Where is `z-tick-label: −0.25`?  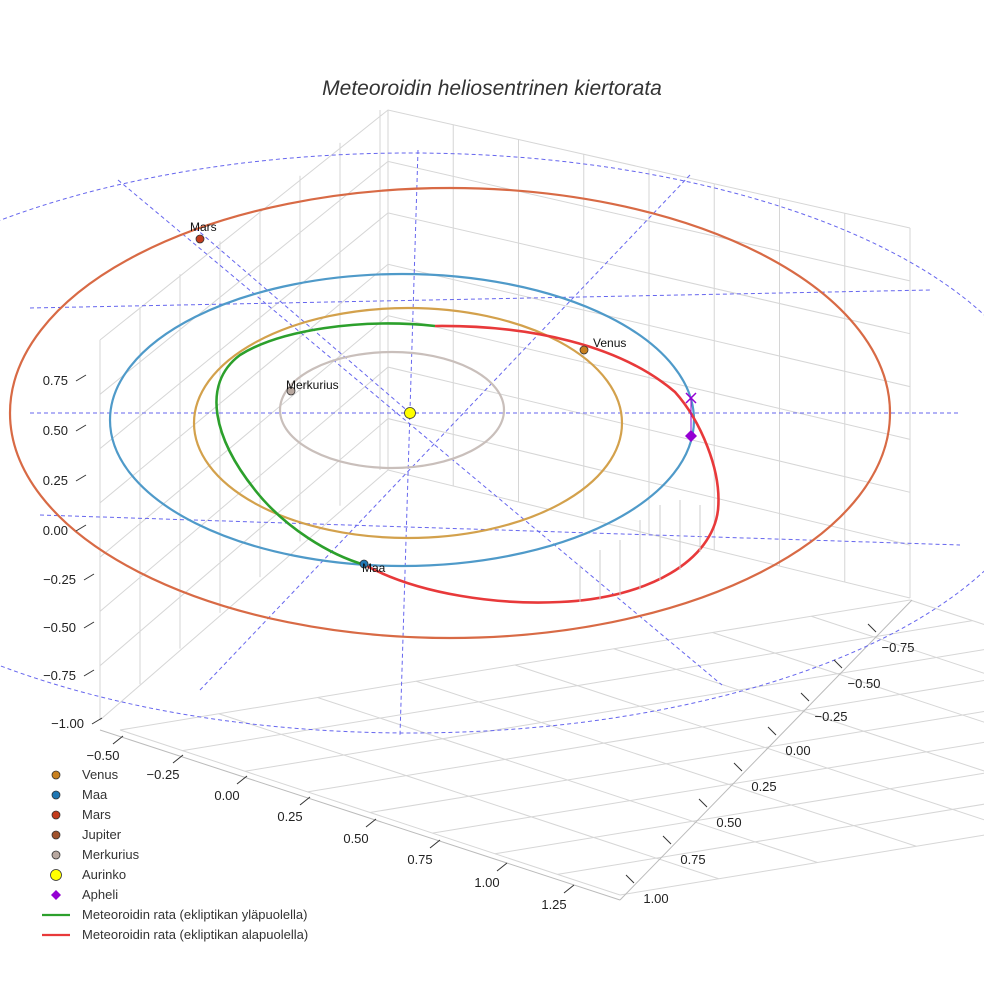 z-tick-label: −0.25 is located at coordinates (59, 579).